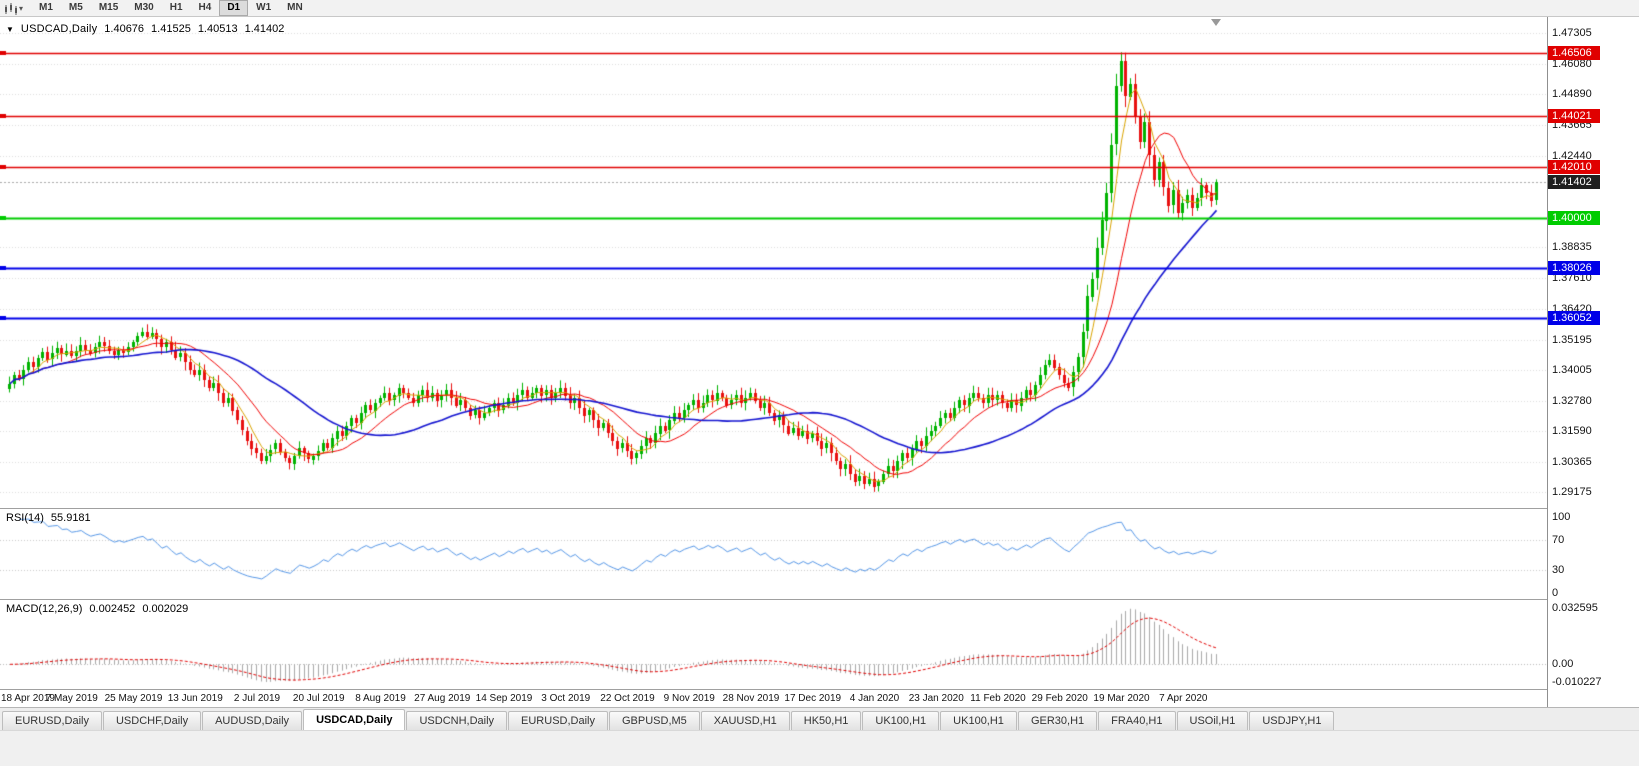 The width and height of the screenshot is (1639, 766). Describe the element at coordinates (171, 29) in the screenshot. I see `ohlc-high: 1.41525` at that location.